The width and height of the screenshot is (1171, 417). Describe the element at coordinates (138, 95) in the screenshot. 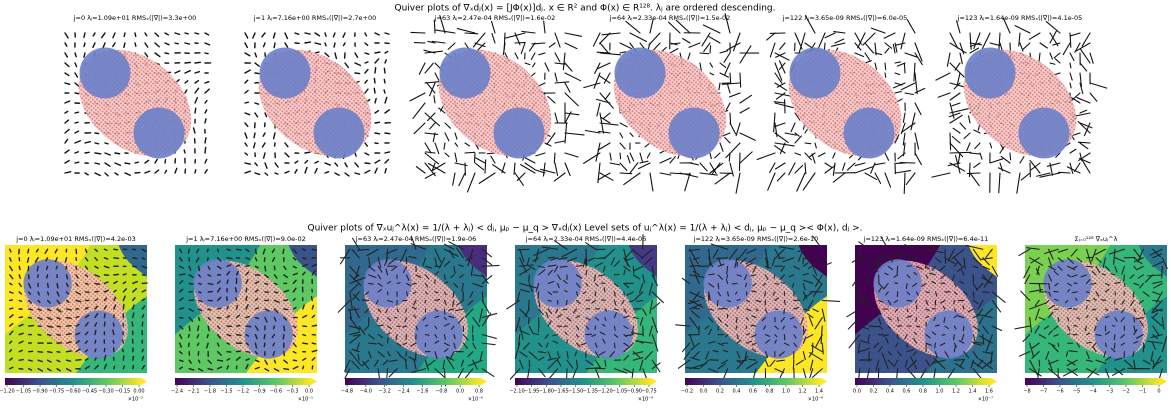

I see `top-panel: j=0 λⱼ=1.09e+01 RMSₓ(|∇|)=3.3e+00` at that location.